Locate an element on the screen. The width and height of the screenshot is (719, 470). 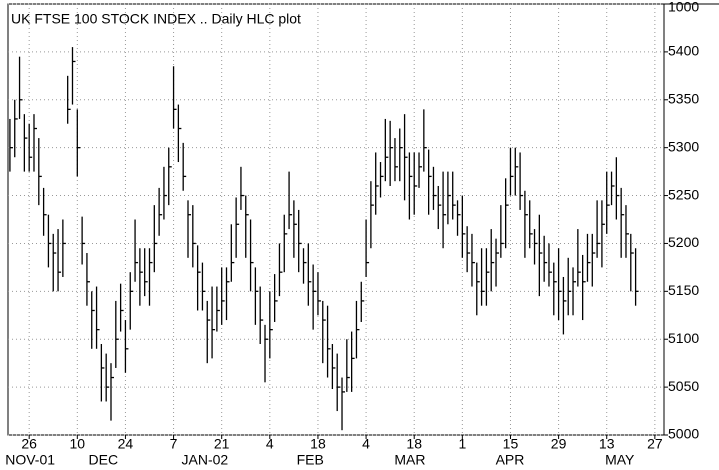
month-label: DEC is located at coordinates (104, 460).